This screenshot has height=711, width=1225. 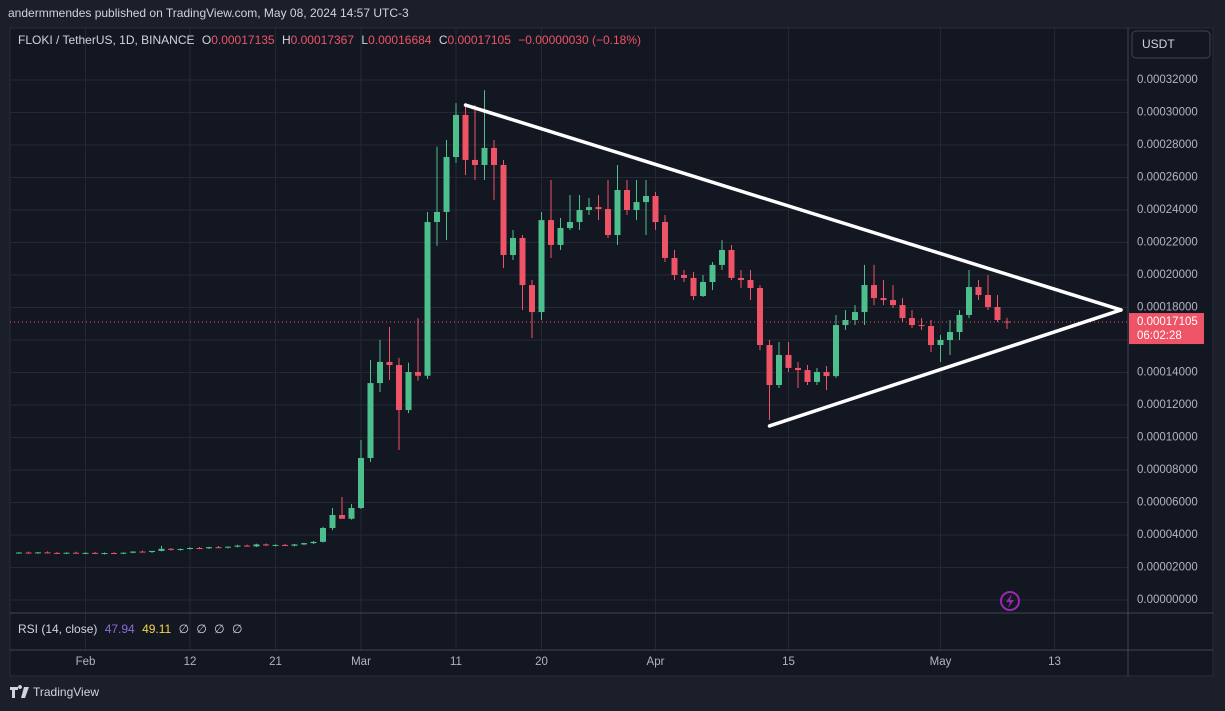 What do you see at coordinates (1167, 275) in the screenshot?
I see `y-tick-label: 0.00020000` at bounding box center [1167, 275].